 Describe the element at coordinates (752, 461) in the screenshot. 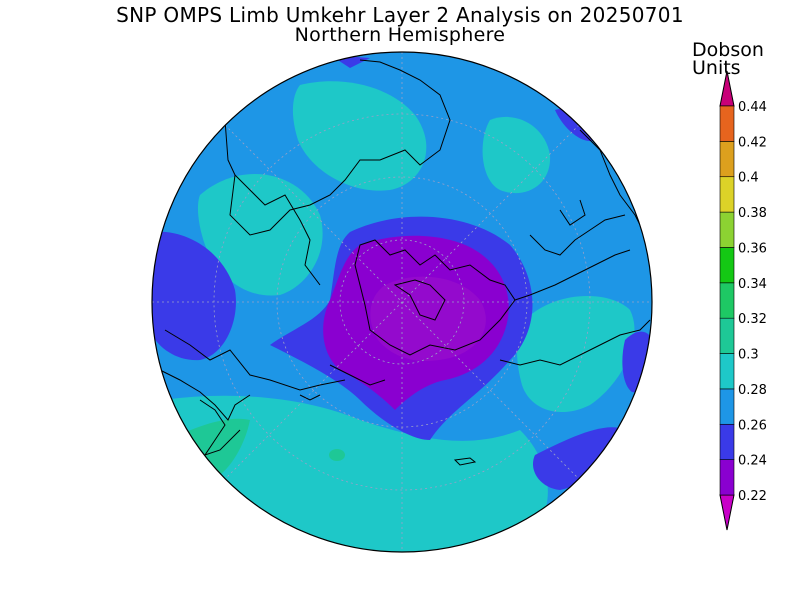

I see `colorbar-tick-label: 0.24` at that location.